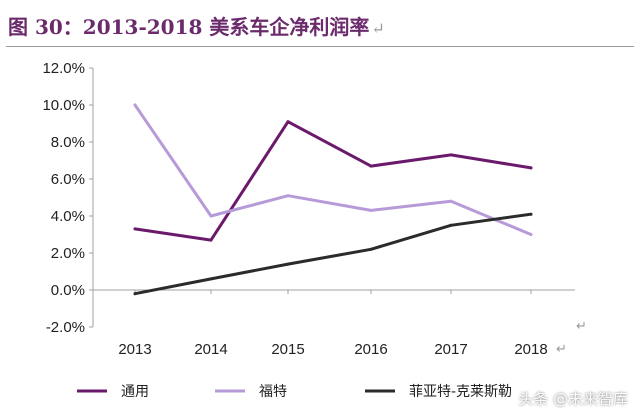 This screenshot has width=640, height=417. I want to click on y-tick-label: 2.0%, so click(68, 253).